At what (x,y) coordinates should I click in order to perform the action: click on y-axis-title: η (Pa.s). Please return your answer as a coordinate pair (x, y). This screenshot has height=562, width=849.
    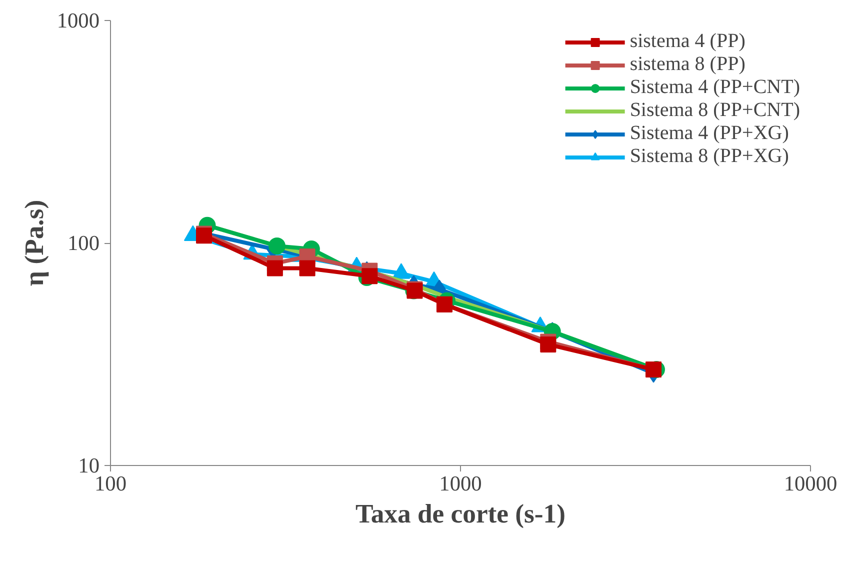
    Looking at the image, I should click on (33, 243).